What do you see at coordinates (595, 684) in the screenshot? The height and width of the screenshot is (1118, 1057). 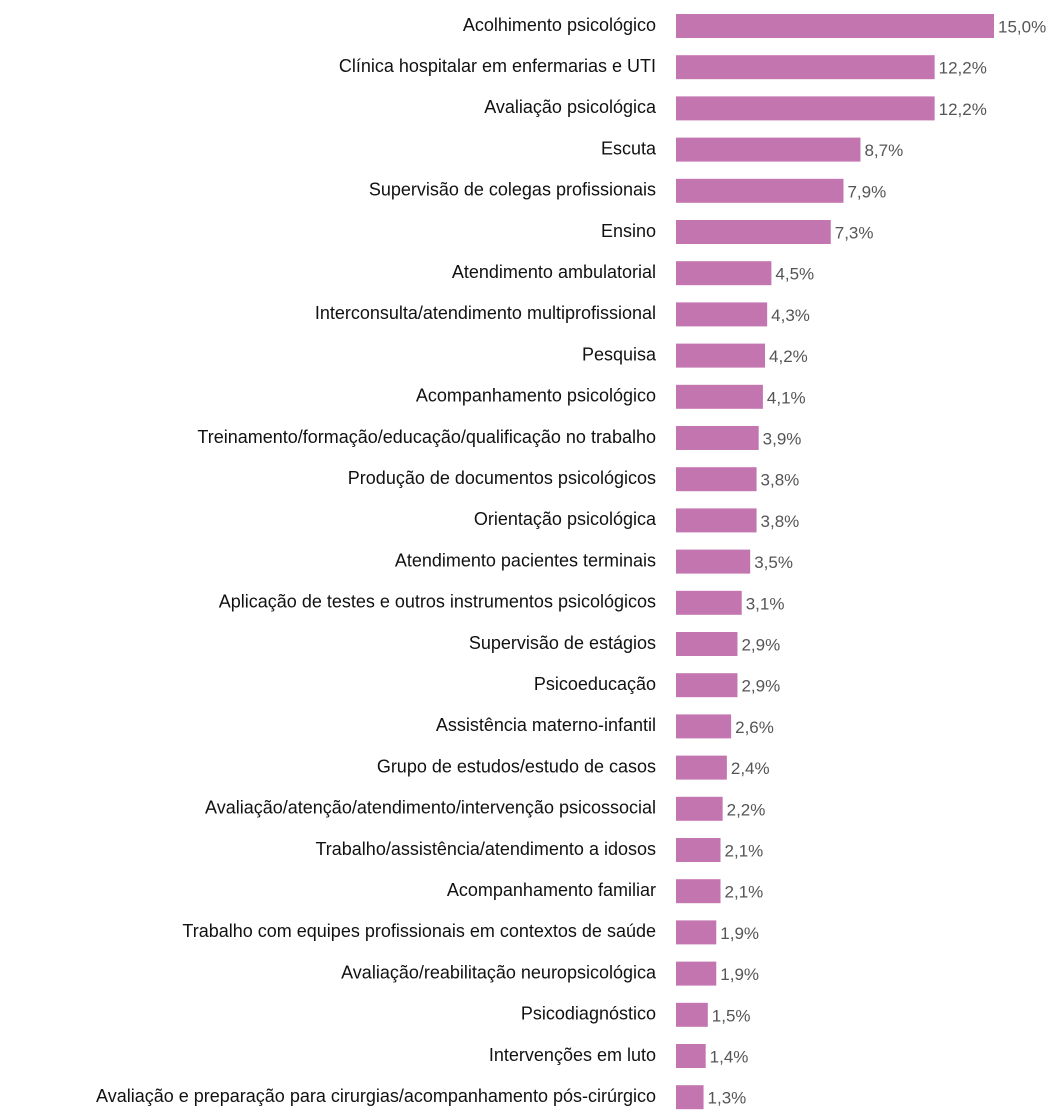 I see `category-label: Psicoeducação` at bounding box center [595, 684].